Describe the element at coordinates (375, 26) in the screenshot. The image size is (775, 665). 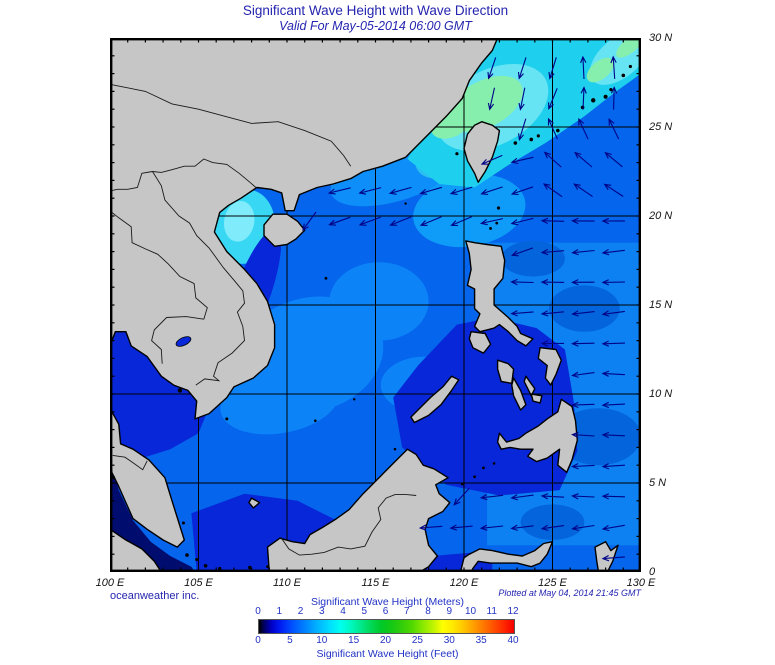
I see `chart-subtitle: Valid For May-05-2014 06:00 GMT` at that location.